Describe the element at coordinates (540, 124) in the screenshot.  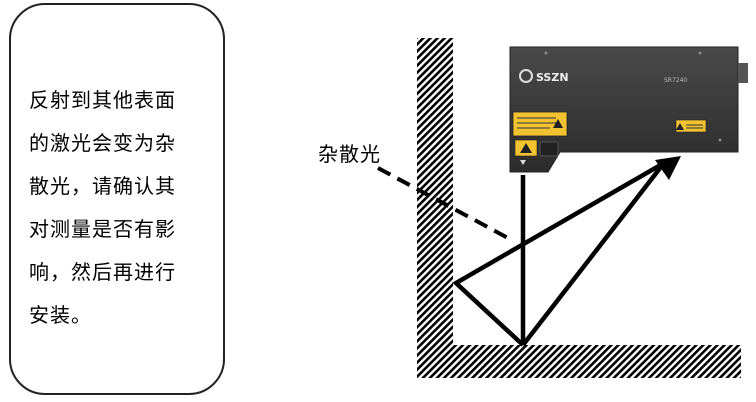
I see `laser-warning-label` at that location.